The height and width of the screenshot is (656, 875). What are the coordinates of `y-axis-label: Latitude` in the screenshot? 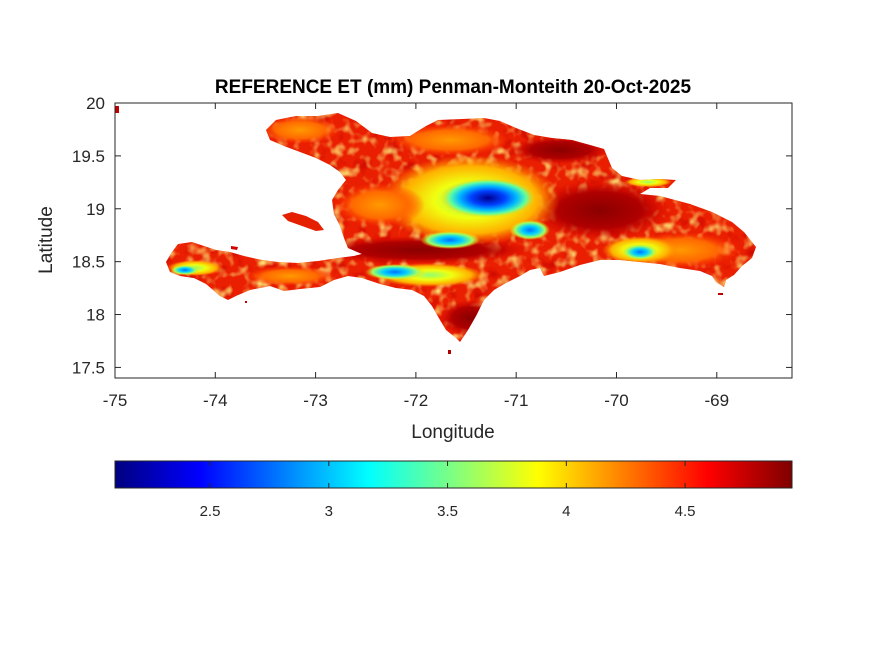 It's located at (46, 240).